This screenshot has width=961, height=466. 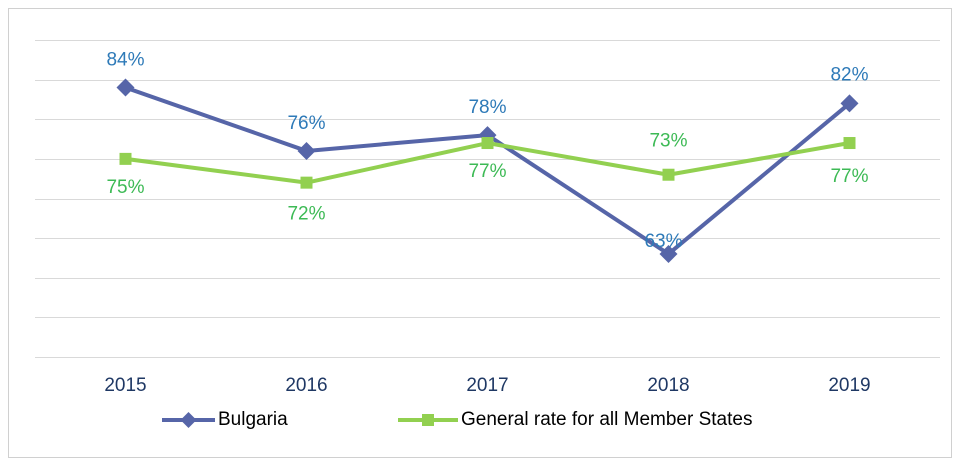 I want to click on data-label: 84%, so click(x=125, y=60).